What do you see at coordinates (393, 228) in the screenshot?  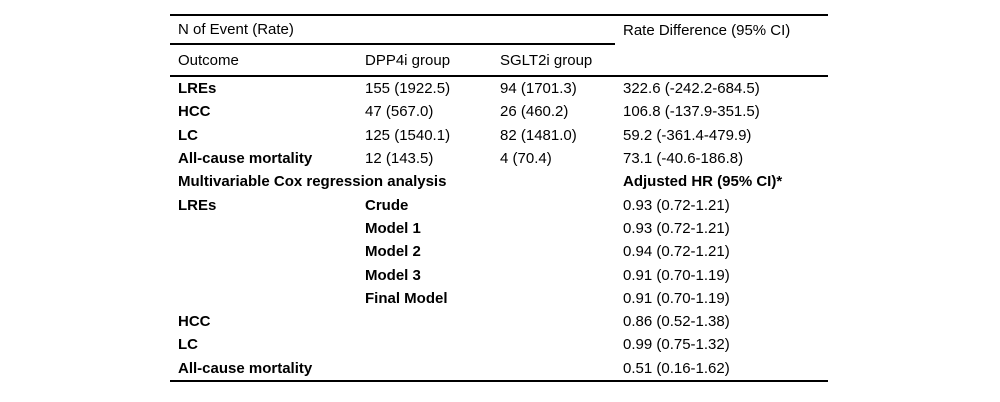 I see `model-label: Model 1` at bounding box center [393, 228].